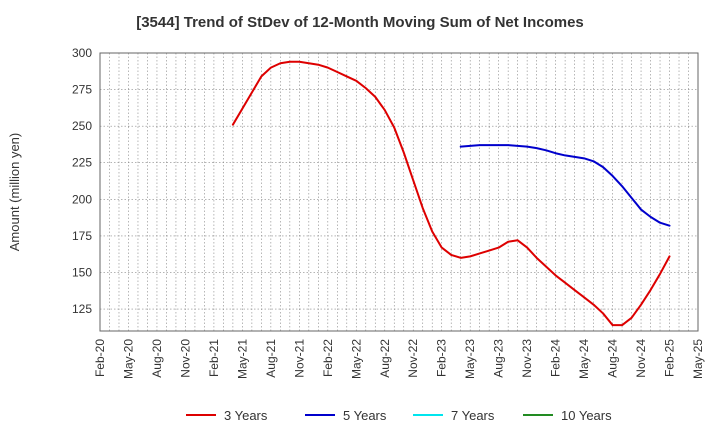  What do you see at coordinates (100, 358) in the screenshot?
I see `x-tick-label: Feb-20` at bounding box center [100, 358].